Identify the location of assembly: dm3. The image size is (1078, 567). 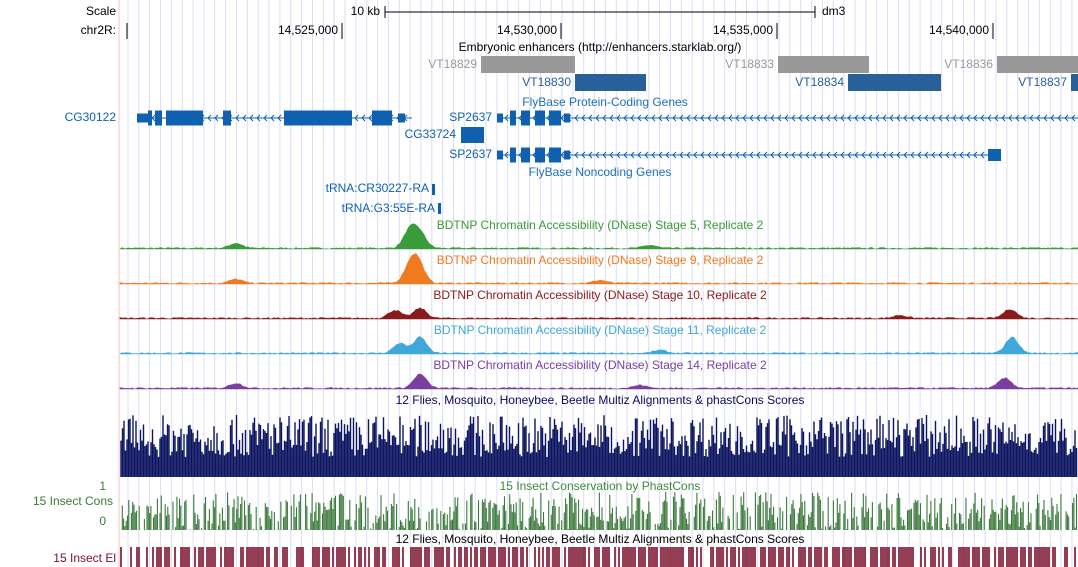
(834, 11).